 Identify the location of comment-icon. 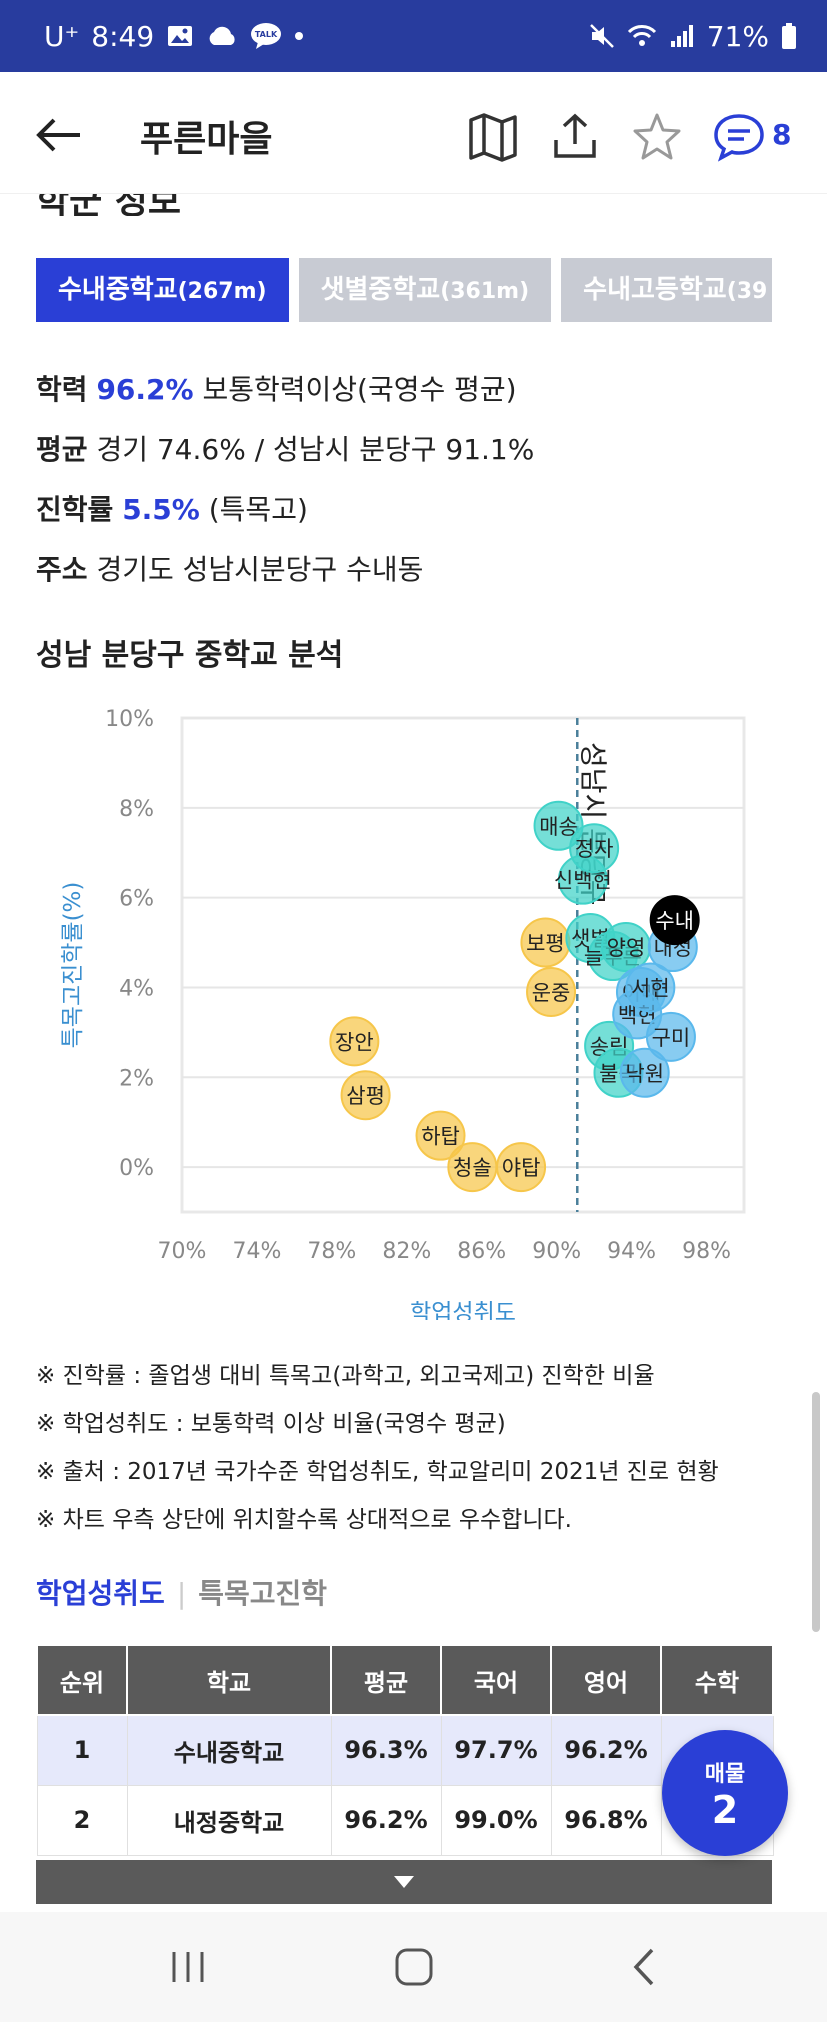
(739, 137).